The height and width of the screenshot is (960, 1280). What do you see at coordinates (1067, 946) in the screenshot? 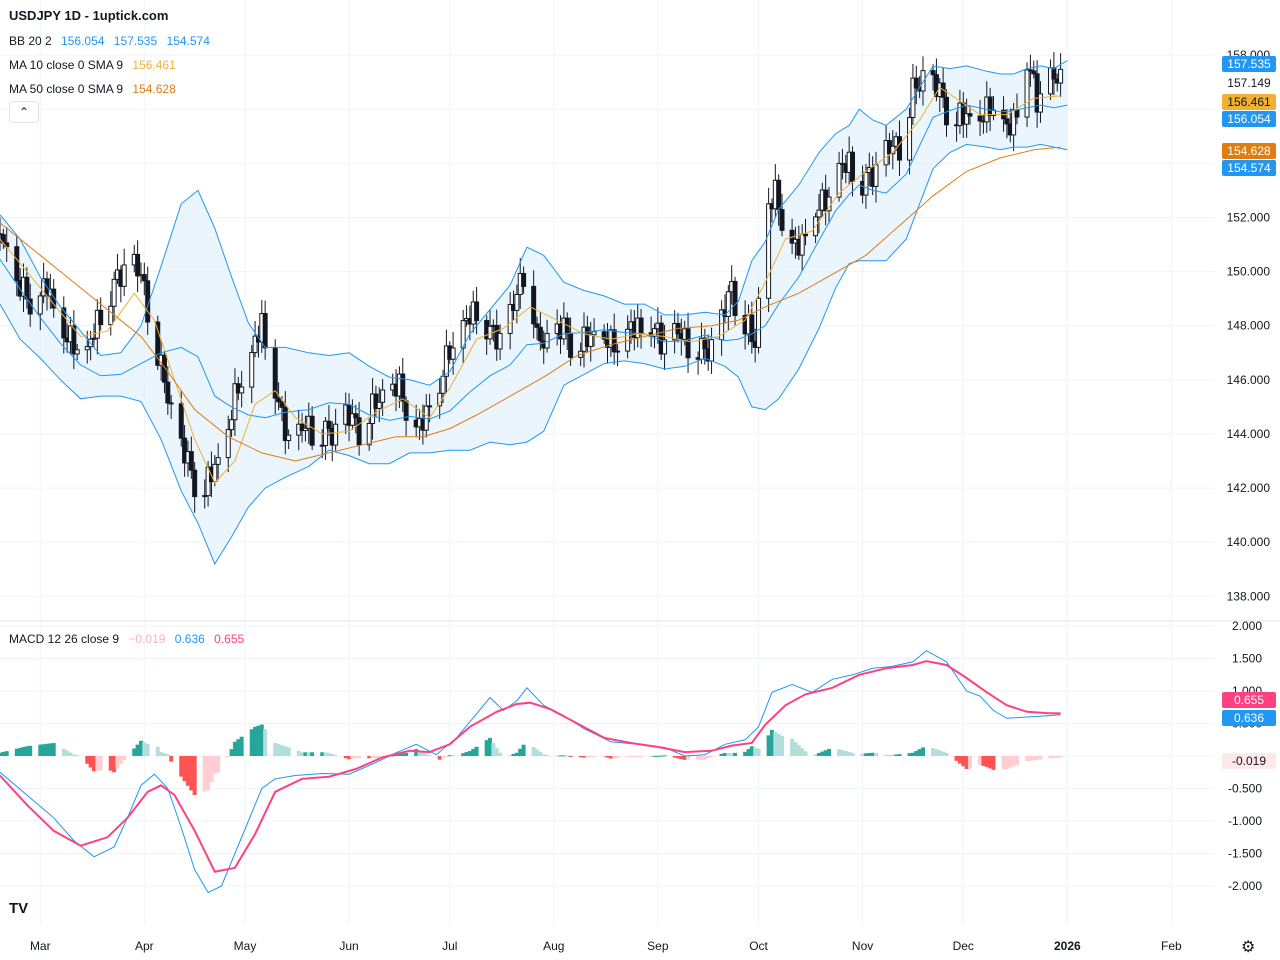
I see `time-axis-label: 2026` at bounding box center [1067, 946].